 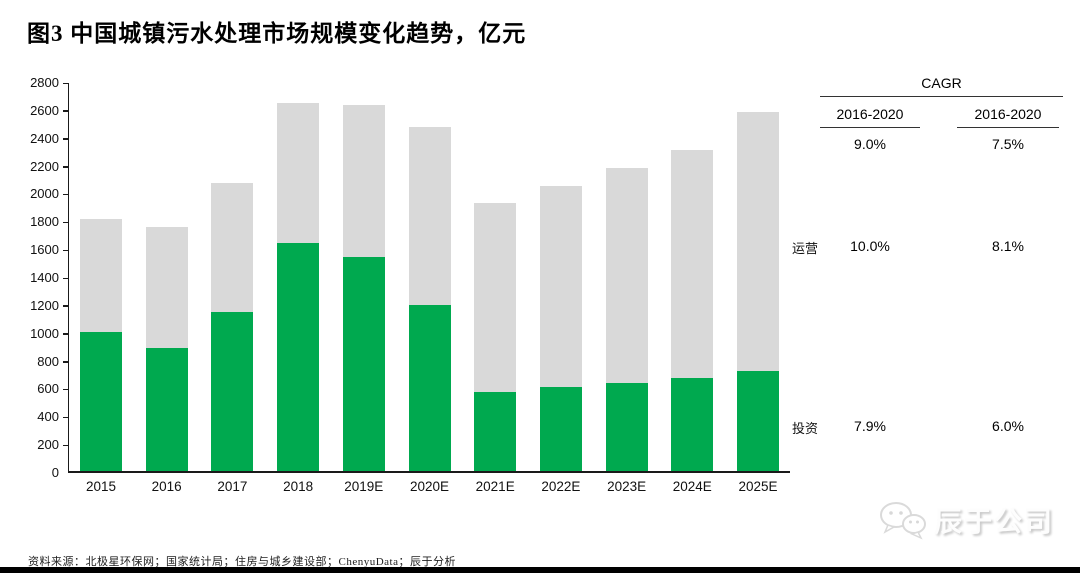 What do you see at coordinates (1008, 246) in the screenshot?
I see `cagr-operations-col2: 8.1%` at bounding box center [1008, 246].